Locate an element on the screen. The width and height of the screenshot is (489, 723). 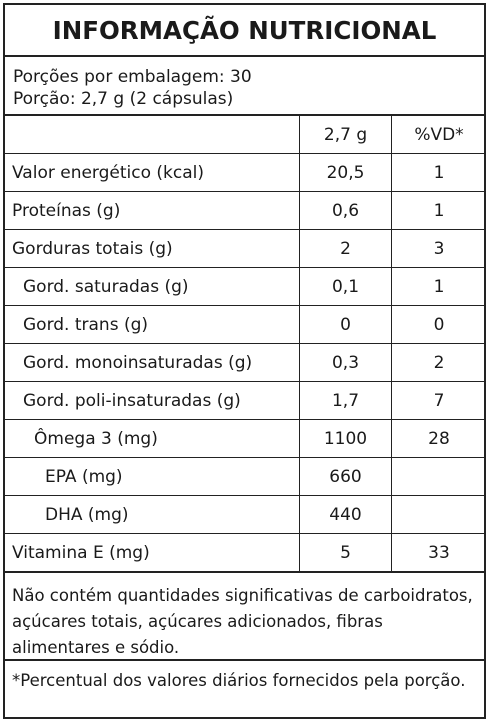
nutrient-name: Gorduras totais (g) is located at coordinates (152, 248).